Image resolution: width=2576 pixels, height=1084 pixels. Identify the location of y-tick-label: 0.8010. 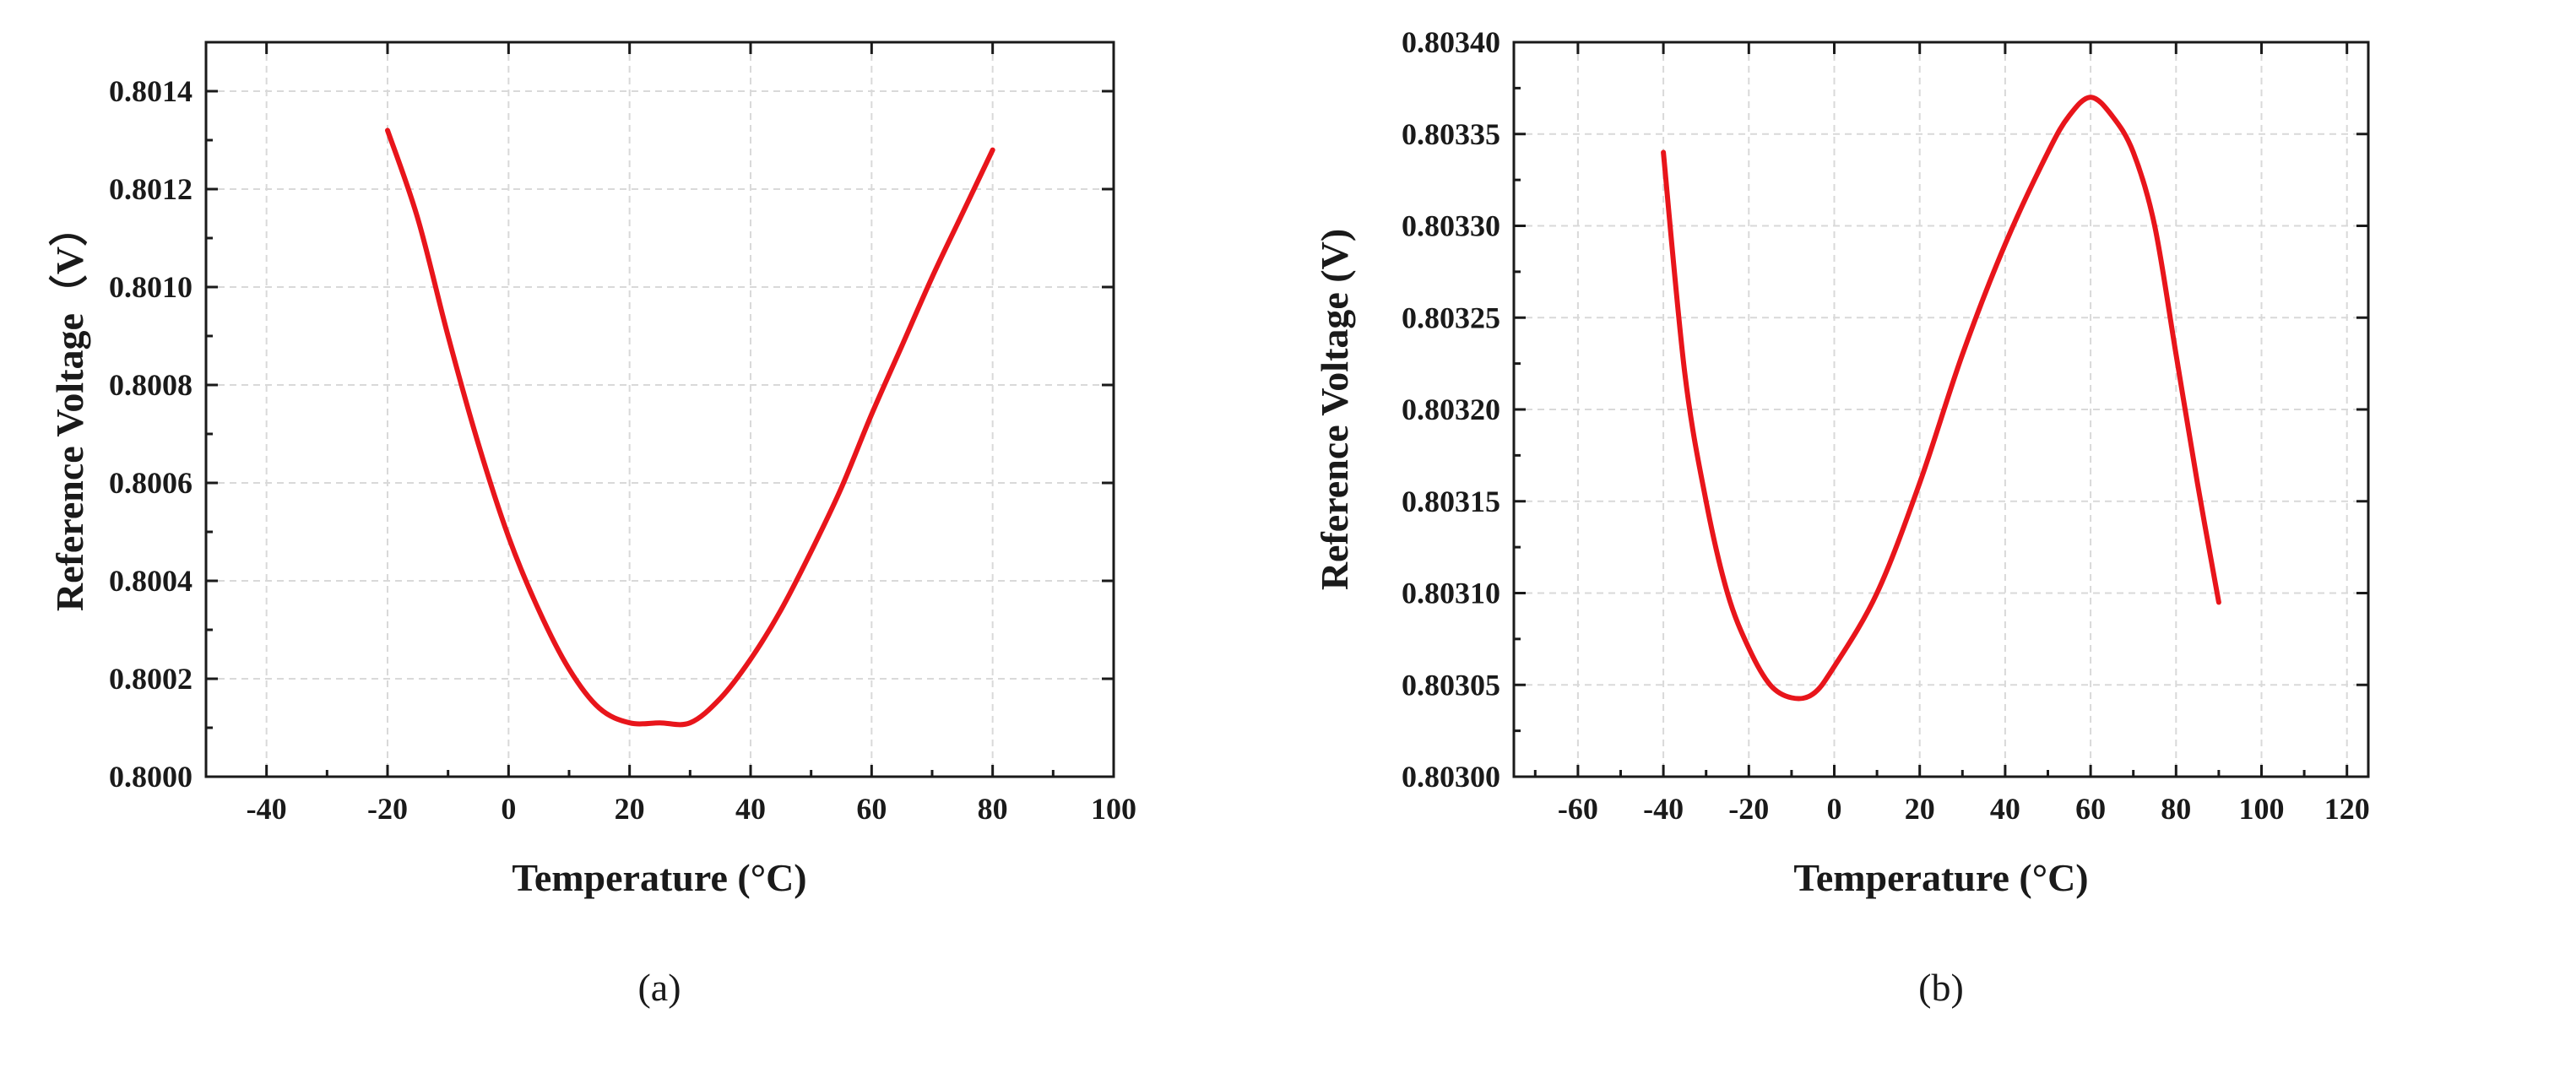
(151, 287).